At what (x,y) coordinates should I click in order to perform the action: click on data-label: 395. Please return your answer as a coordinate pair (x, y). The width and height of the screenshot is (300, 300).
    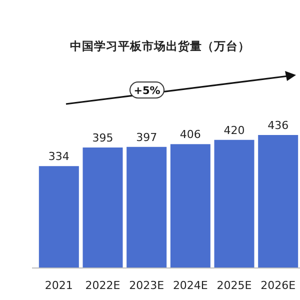
    Looking at the image, I should click on (103, 138).